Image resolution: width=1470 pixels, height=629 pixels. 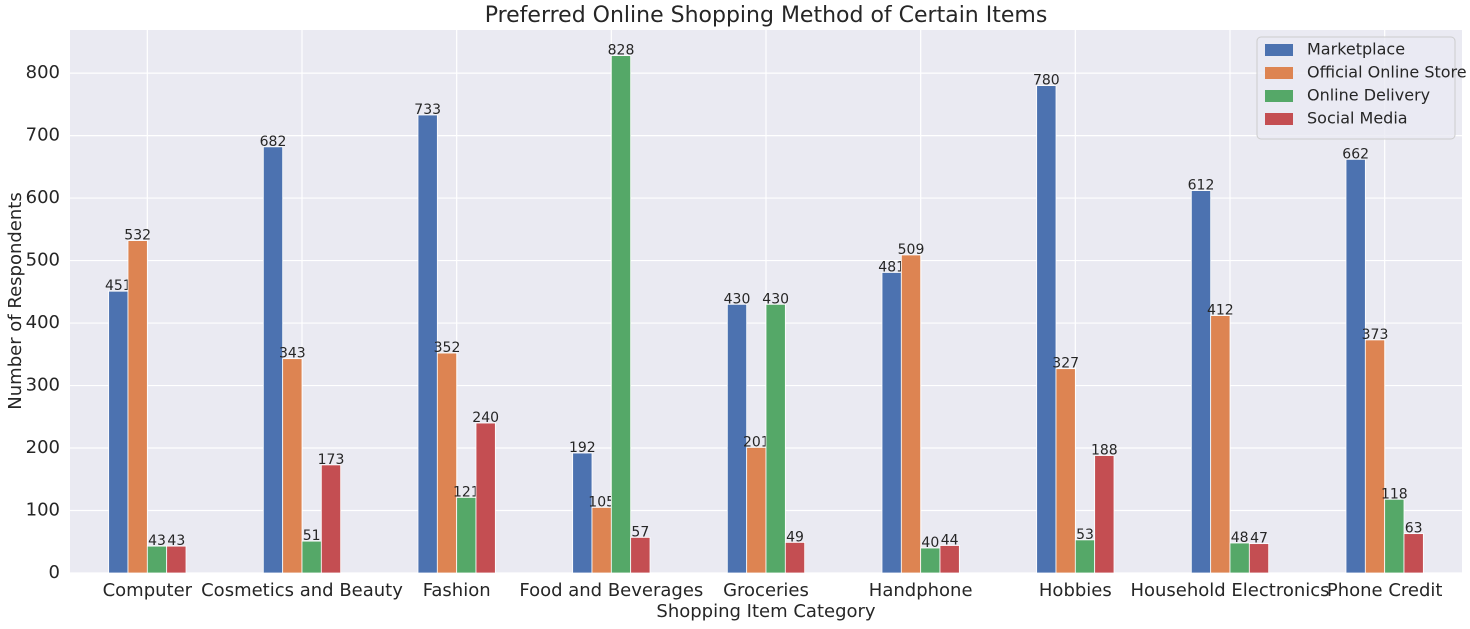 I want to click on x-axis-label: Shopping Item Category, so click(x=766, y=611).